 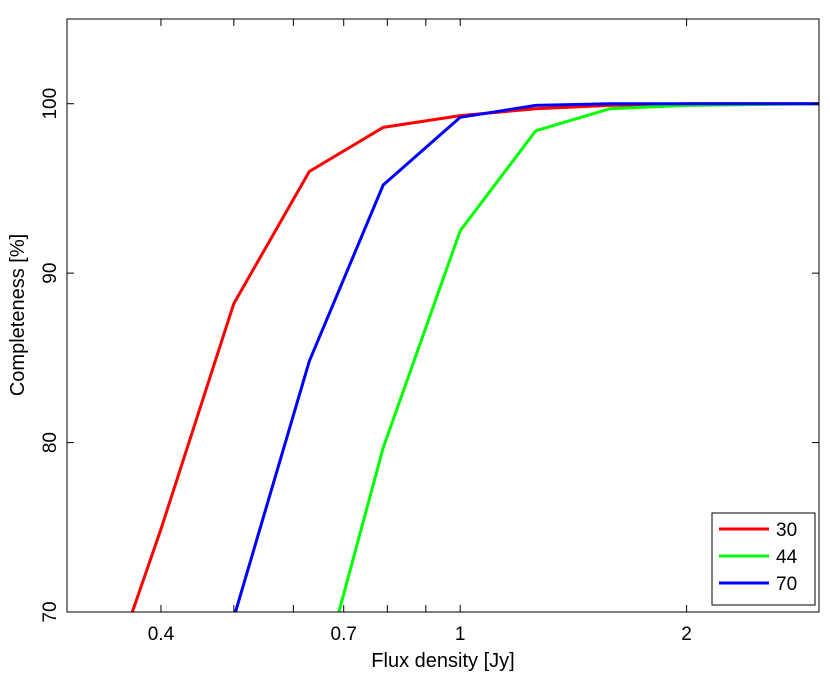 What do you see at coordinates (460, 634) in the screenshot?
I see `x-tick-label: 1` at bounding box center [460, 634].